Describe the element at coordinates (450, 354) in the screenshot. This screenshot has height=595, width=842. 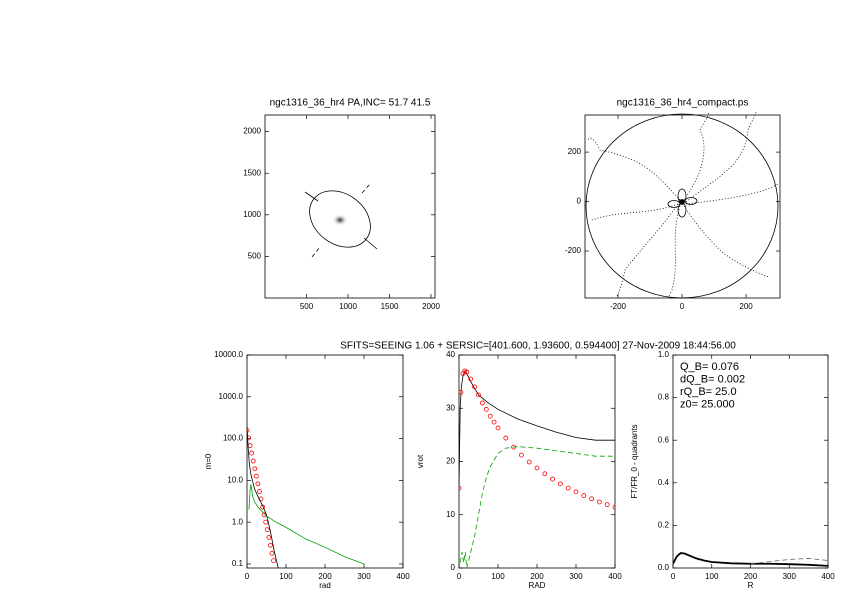
I see `y-tick-label: 40` at that location.